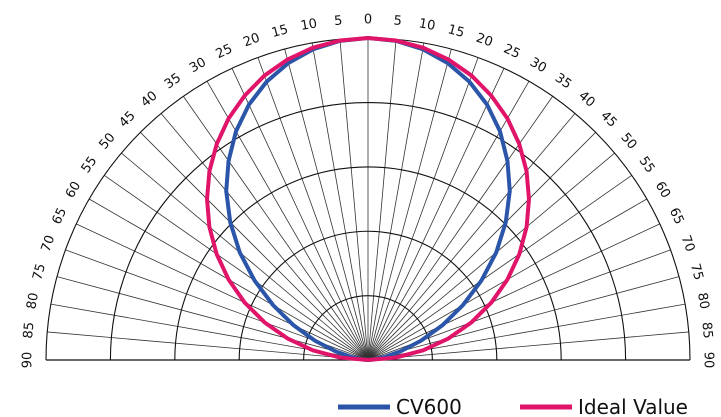 The height and width of the screenshot is (417, 721). I want to click on legend-label: CV600, so click(429, 406).